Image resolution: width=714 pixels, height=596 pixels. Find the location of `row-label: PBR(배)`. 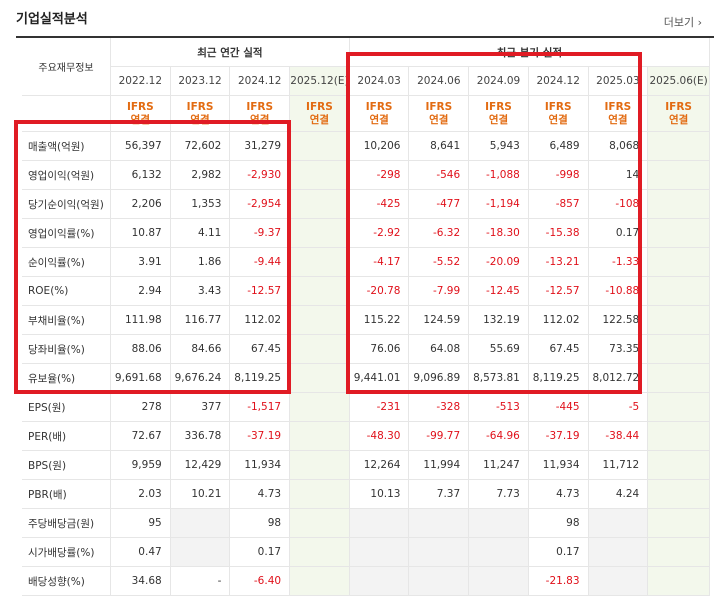

row-label: PBR(배) is located at coordinates (66, 494).